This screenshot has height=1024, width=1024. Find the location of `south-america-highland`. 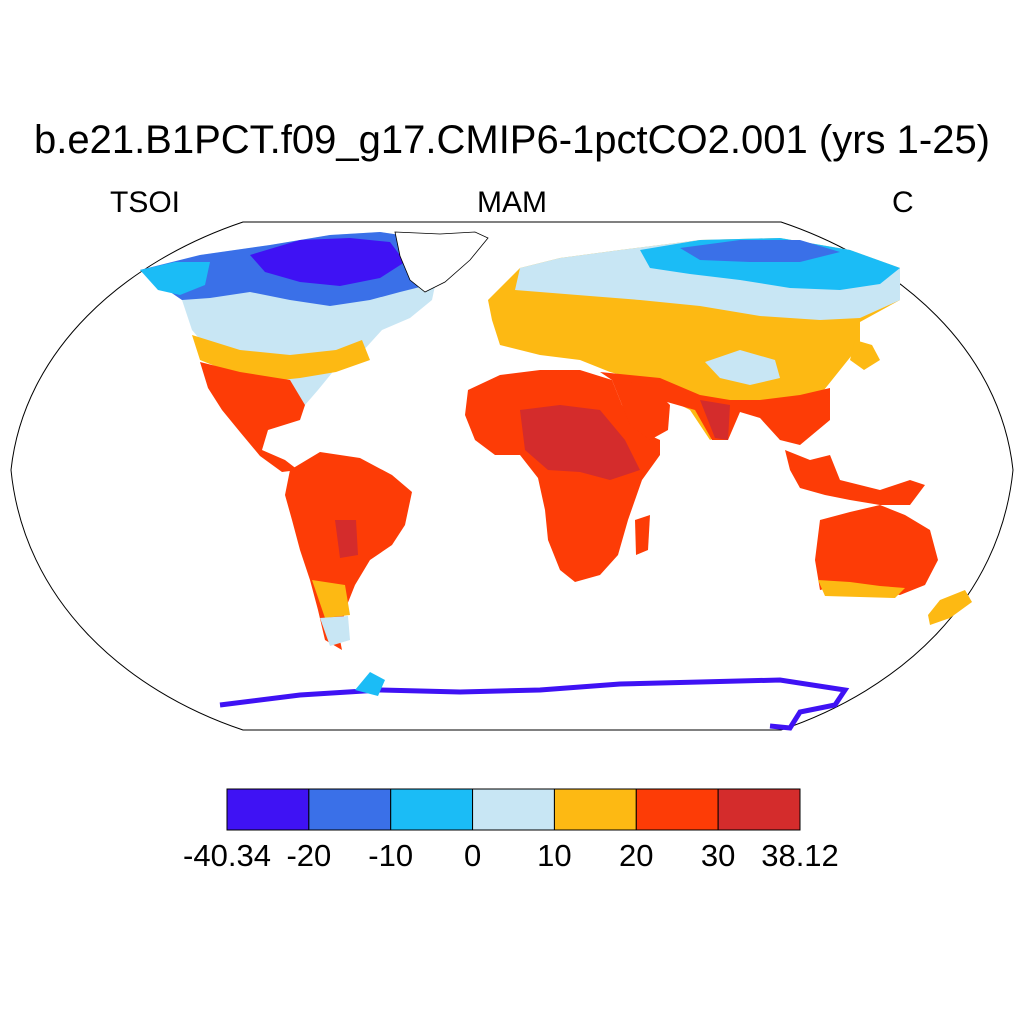

south-america-highland is located at coordinates (346, 539).